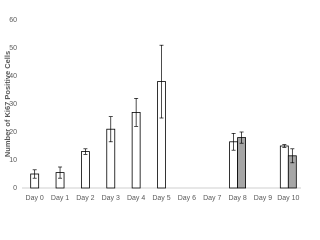  Describe the element at coordinates (136, 198) in the screenshot. I see `x-tick-label: Day 4` at that location.